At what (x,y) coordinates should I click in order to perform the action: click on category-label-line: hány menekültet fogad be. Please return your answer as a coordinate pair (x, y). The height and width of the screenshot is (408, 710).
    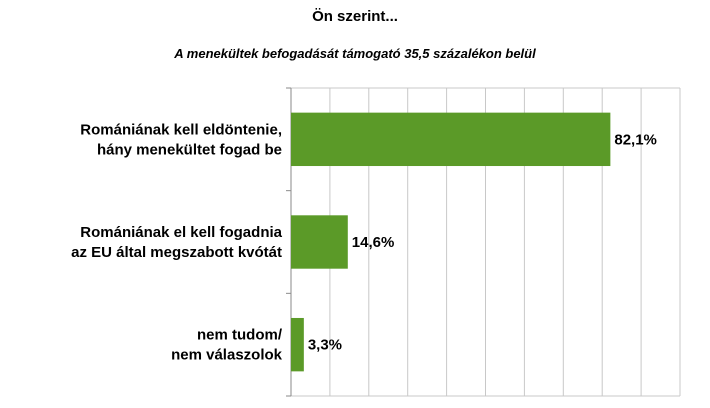
    Looking at the image, I should click on (189, 149).